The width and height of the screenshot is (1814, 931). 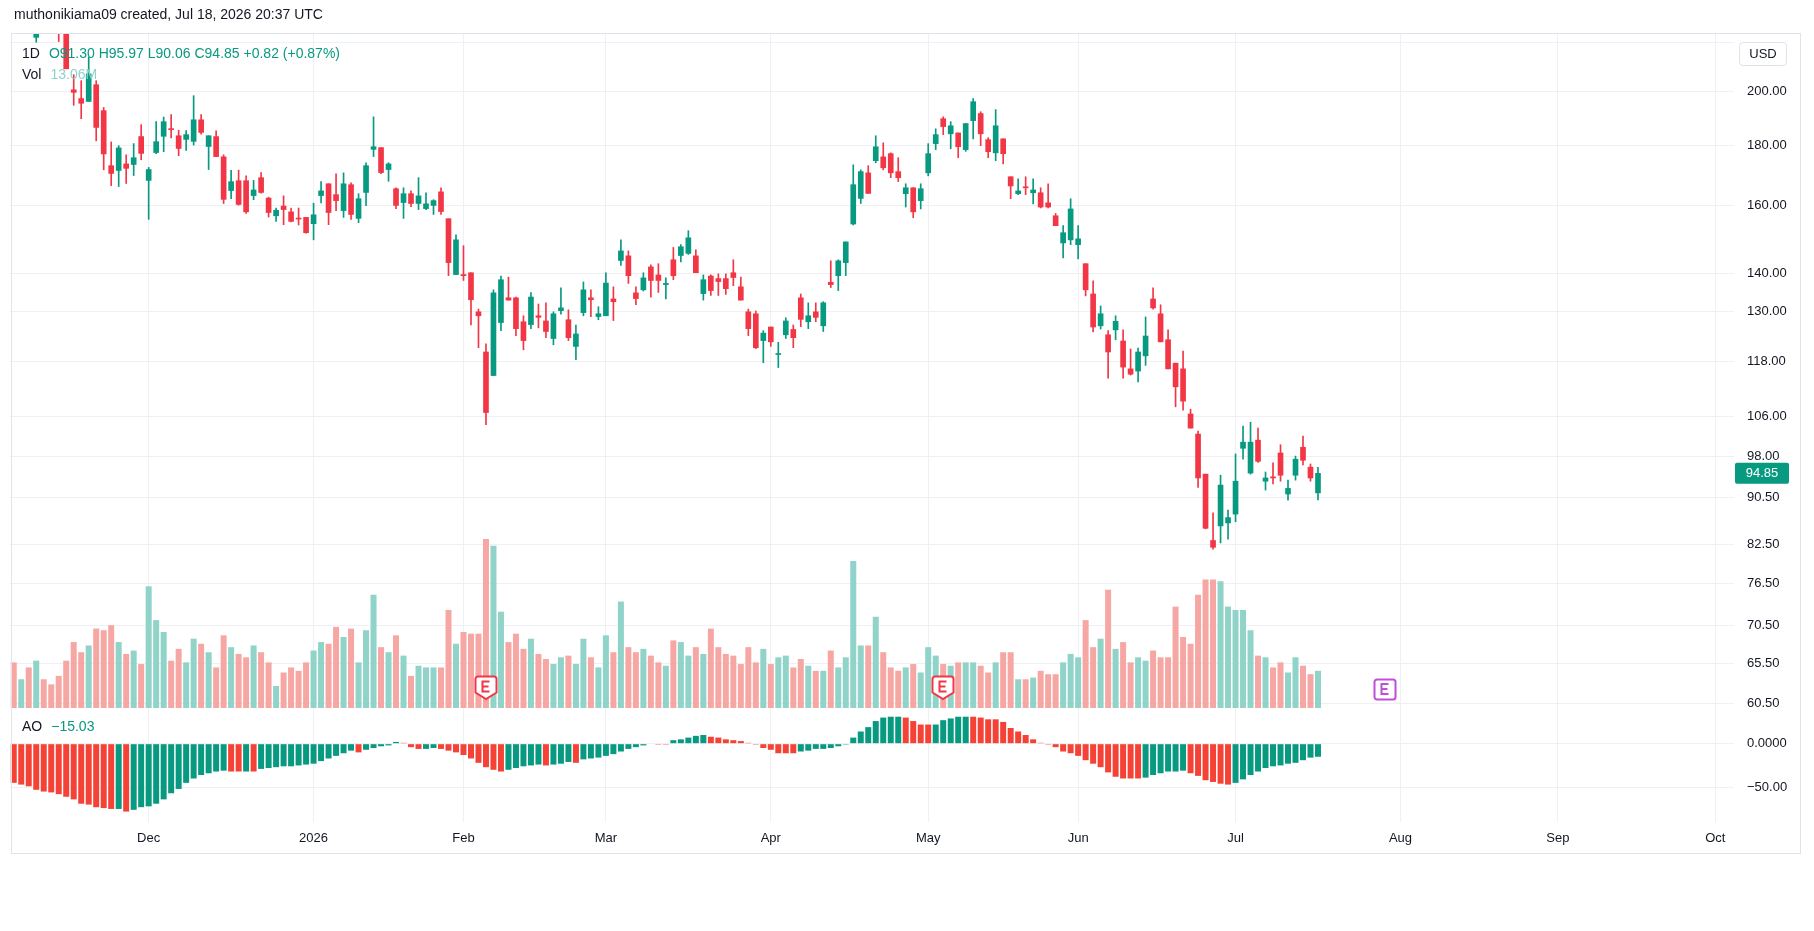 What do you see at coordinates (1767, 204) in the screenshot?
I see `y-tick-label: 160.00` at bounding box center [1767, 204].